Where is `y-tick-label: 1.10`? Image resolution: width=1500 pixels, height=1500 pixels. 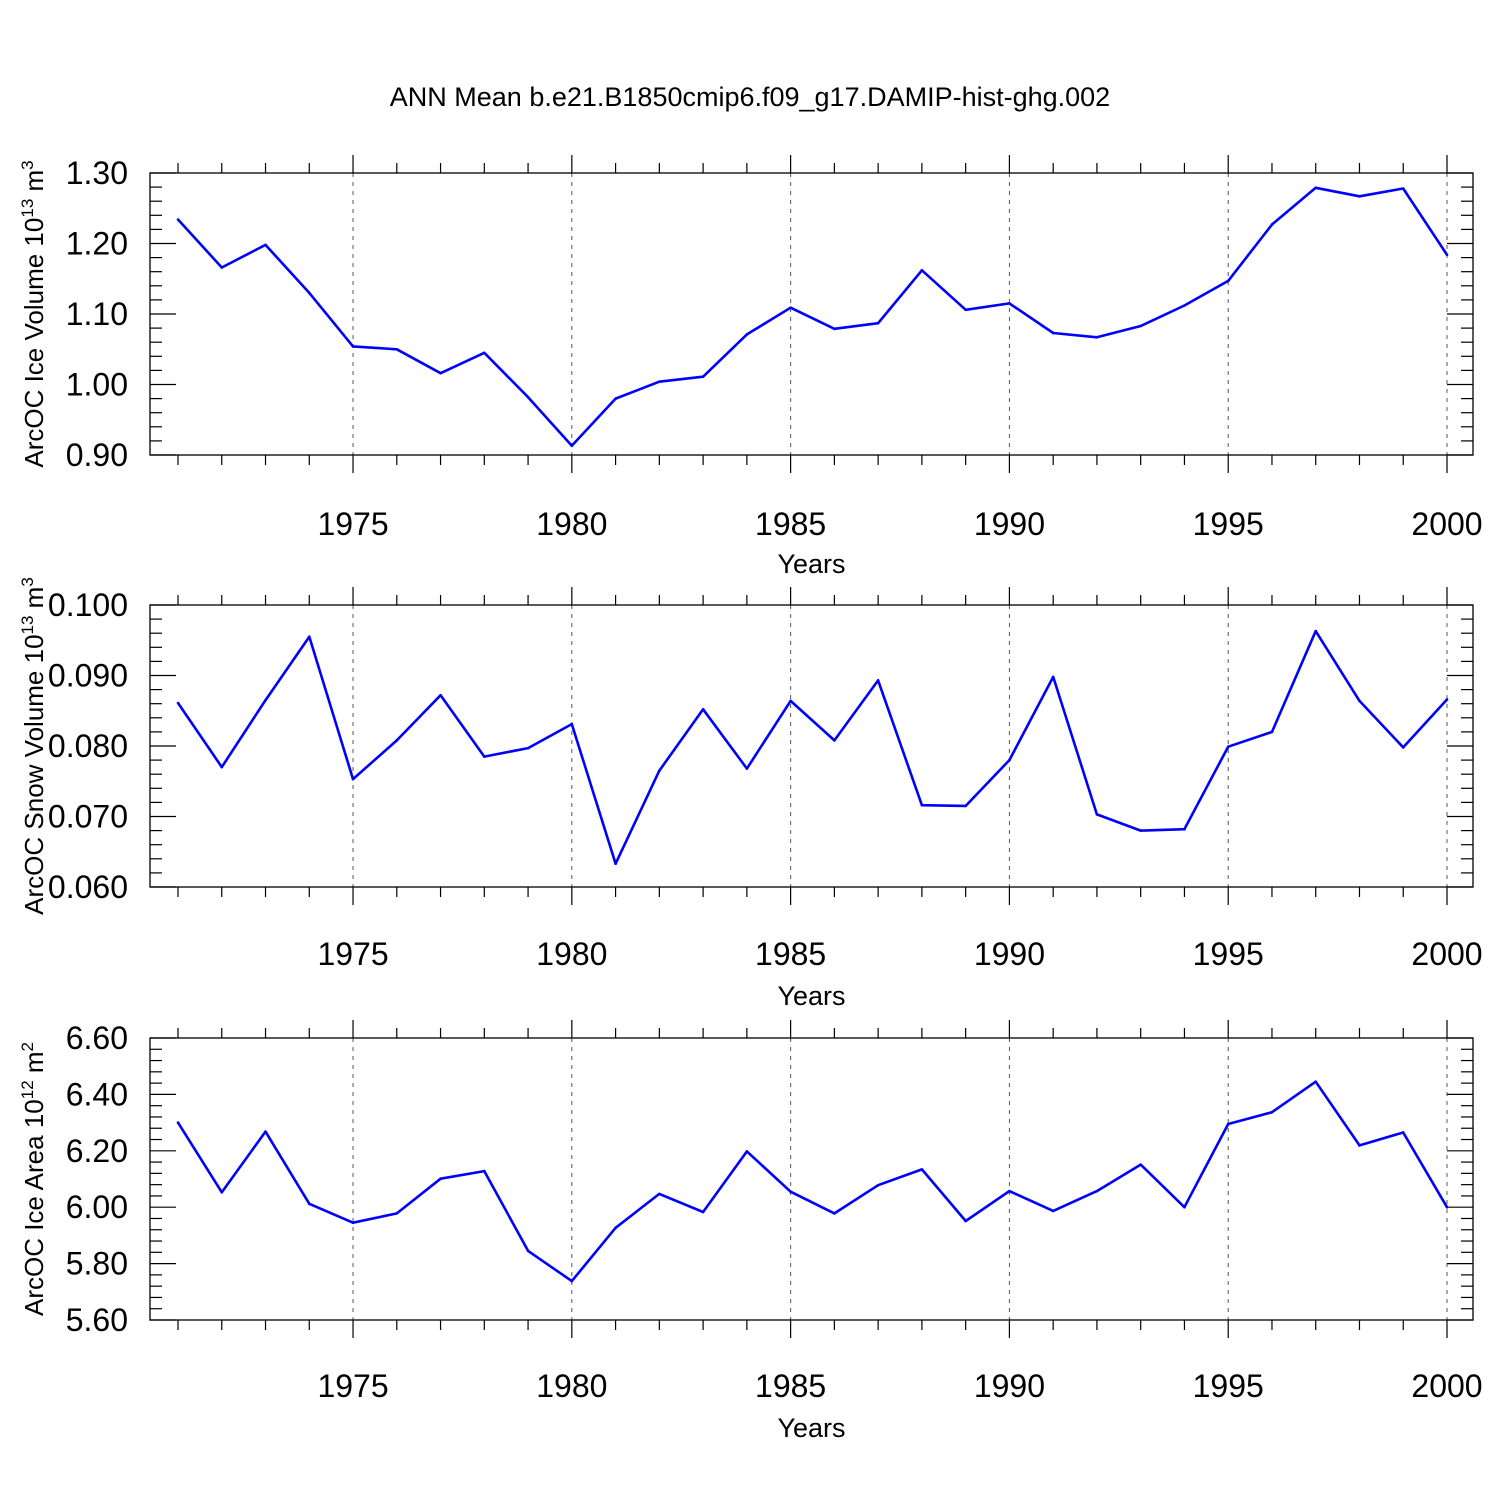 y-tick-label: 1.10 is located at coordinates (97, 314).